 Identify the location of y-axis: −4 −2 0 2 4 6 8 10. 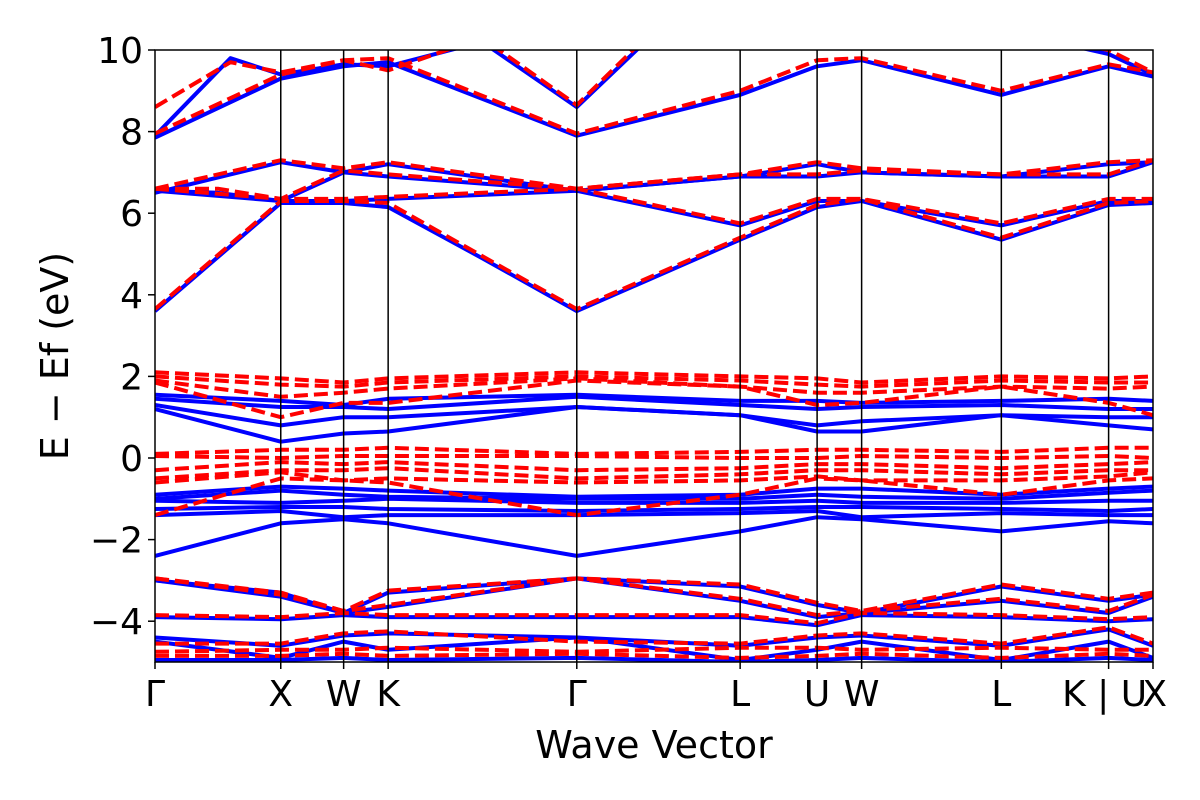
(122, 337).